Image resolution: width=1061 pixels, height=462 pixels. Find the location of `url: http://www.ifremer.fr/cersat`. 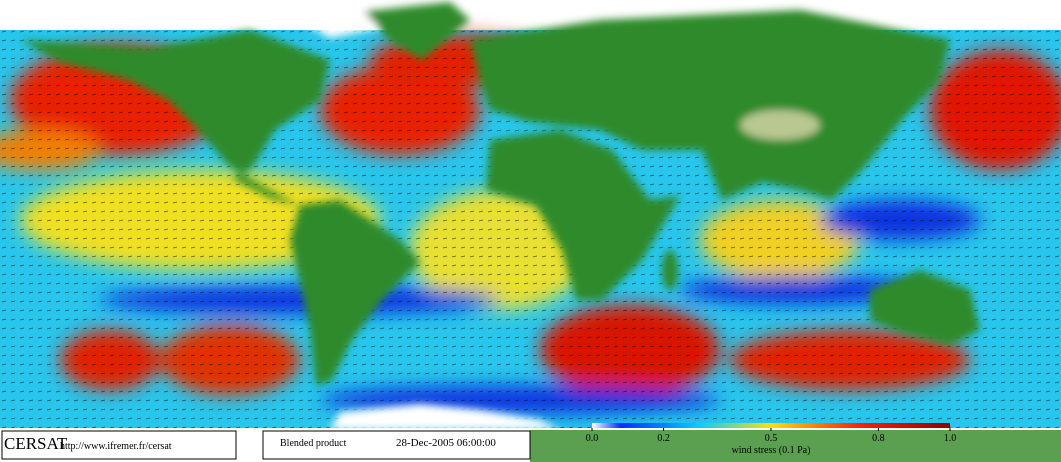

url: http://www.ifremer.fr/cersat is located at coordinates (116, 446).